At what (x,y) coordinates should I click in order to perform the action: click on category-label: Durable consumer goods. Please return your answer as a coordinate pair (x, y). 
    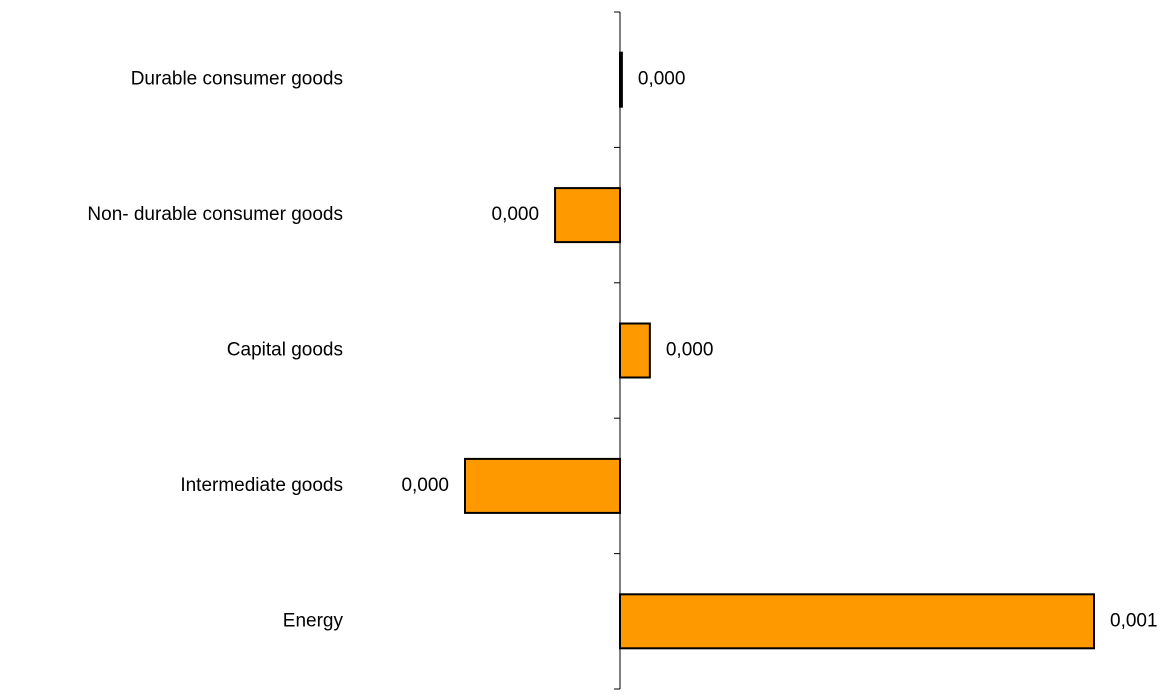
    Looking at the image, I should click on (237, 79).